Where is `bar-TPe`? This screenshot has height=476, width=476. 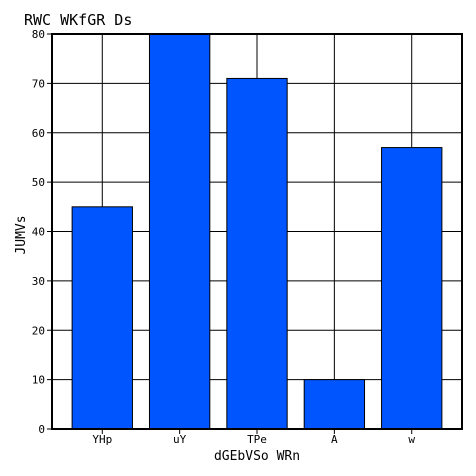
bar-TPe is located at coordinates (257, 253).